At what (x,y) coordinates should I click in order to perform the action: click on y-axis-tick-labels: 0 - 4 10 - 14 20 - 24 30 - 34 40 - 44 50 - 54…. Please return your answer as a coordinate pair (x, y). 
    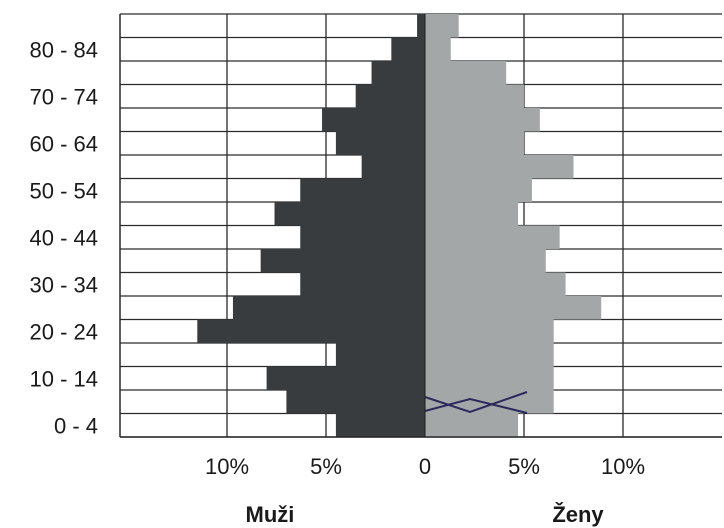
    Looking at the image, I should click on (64, 237).